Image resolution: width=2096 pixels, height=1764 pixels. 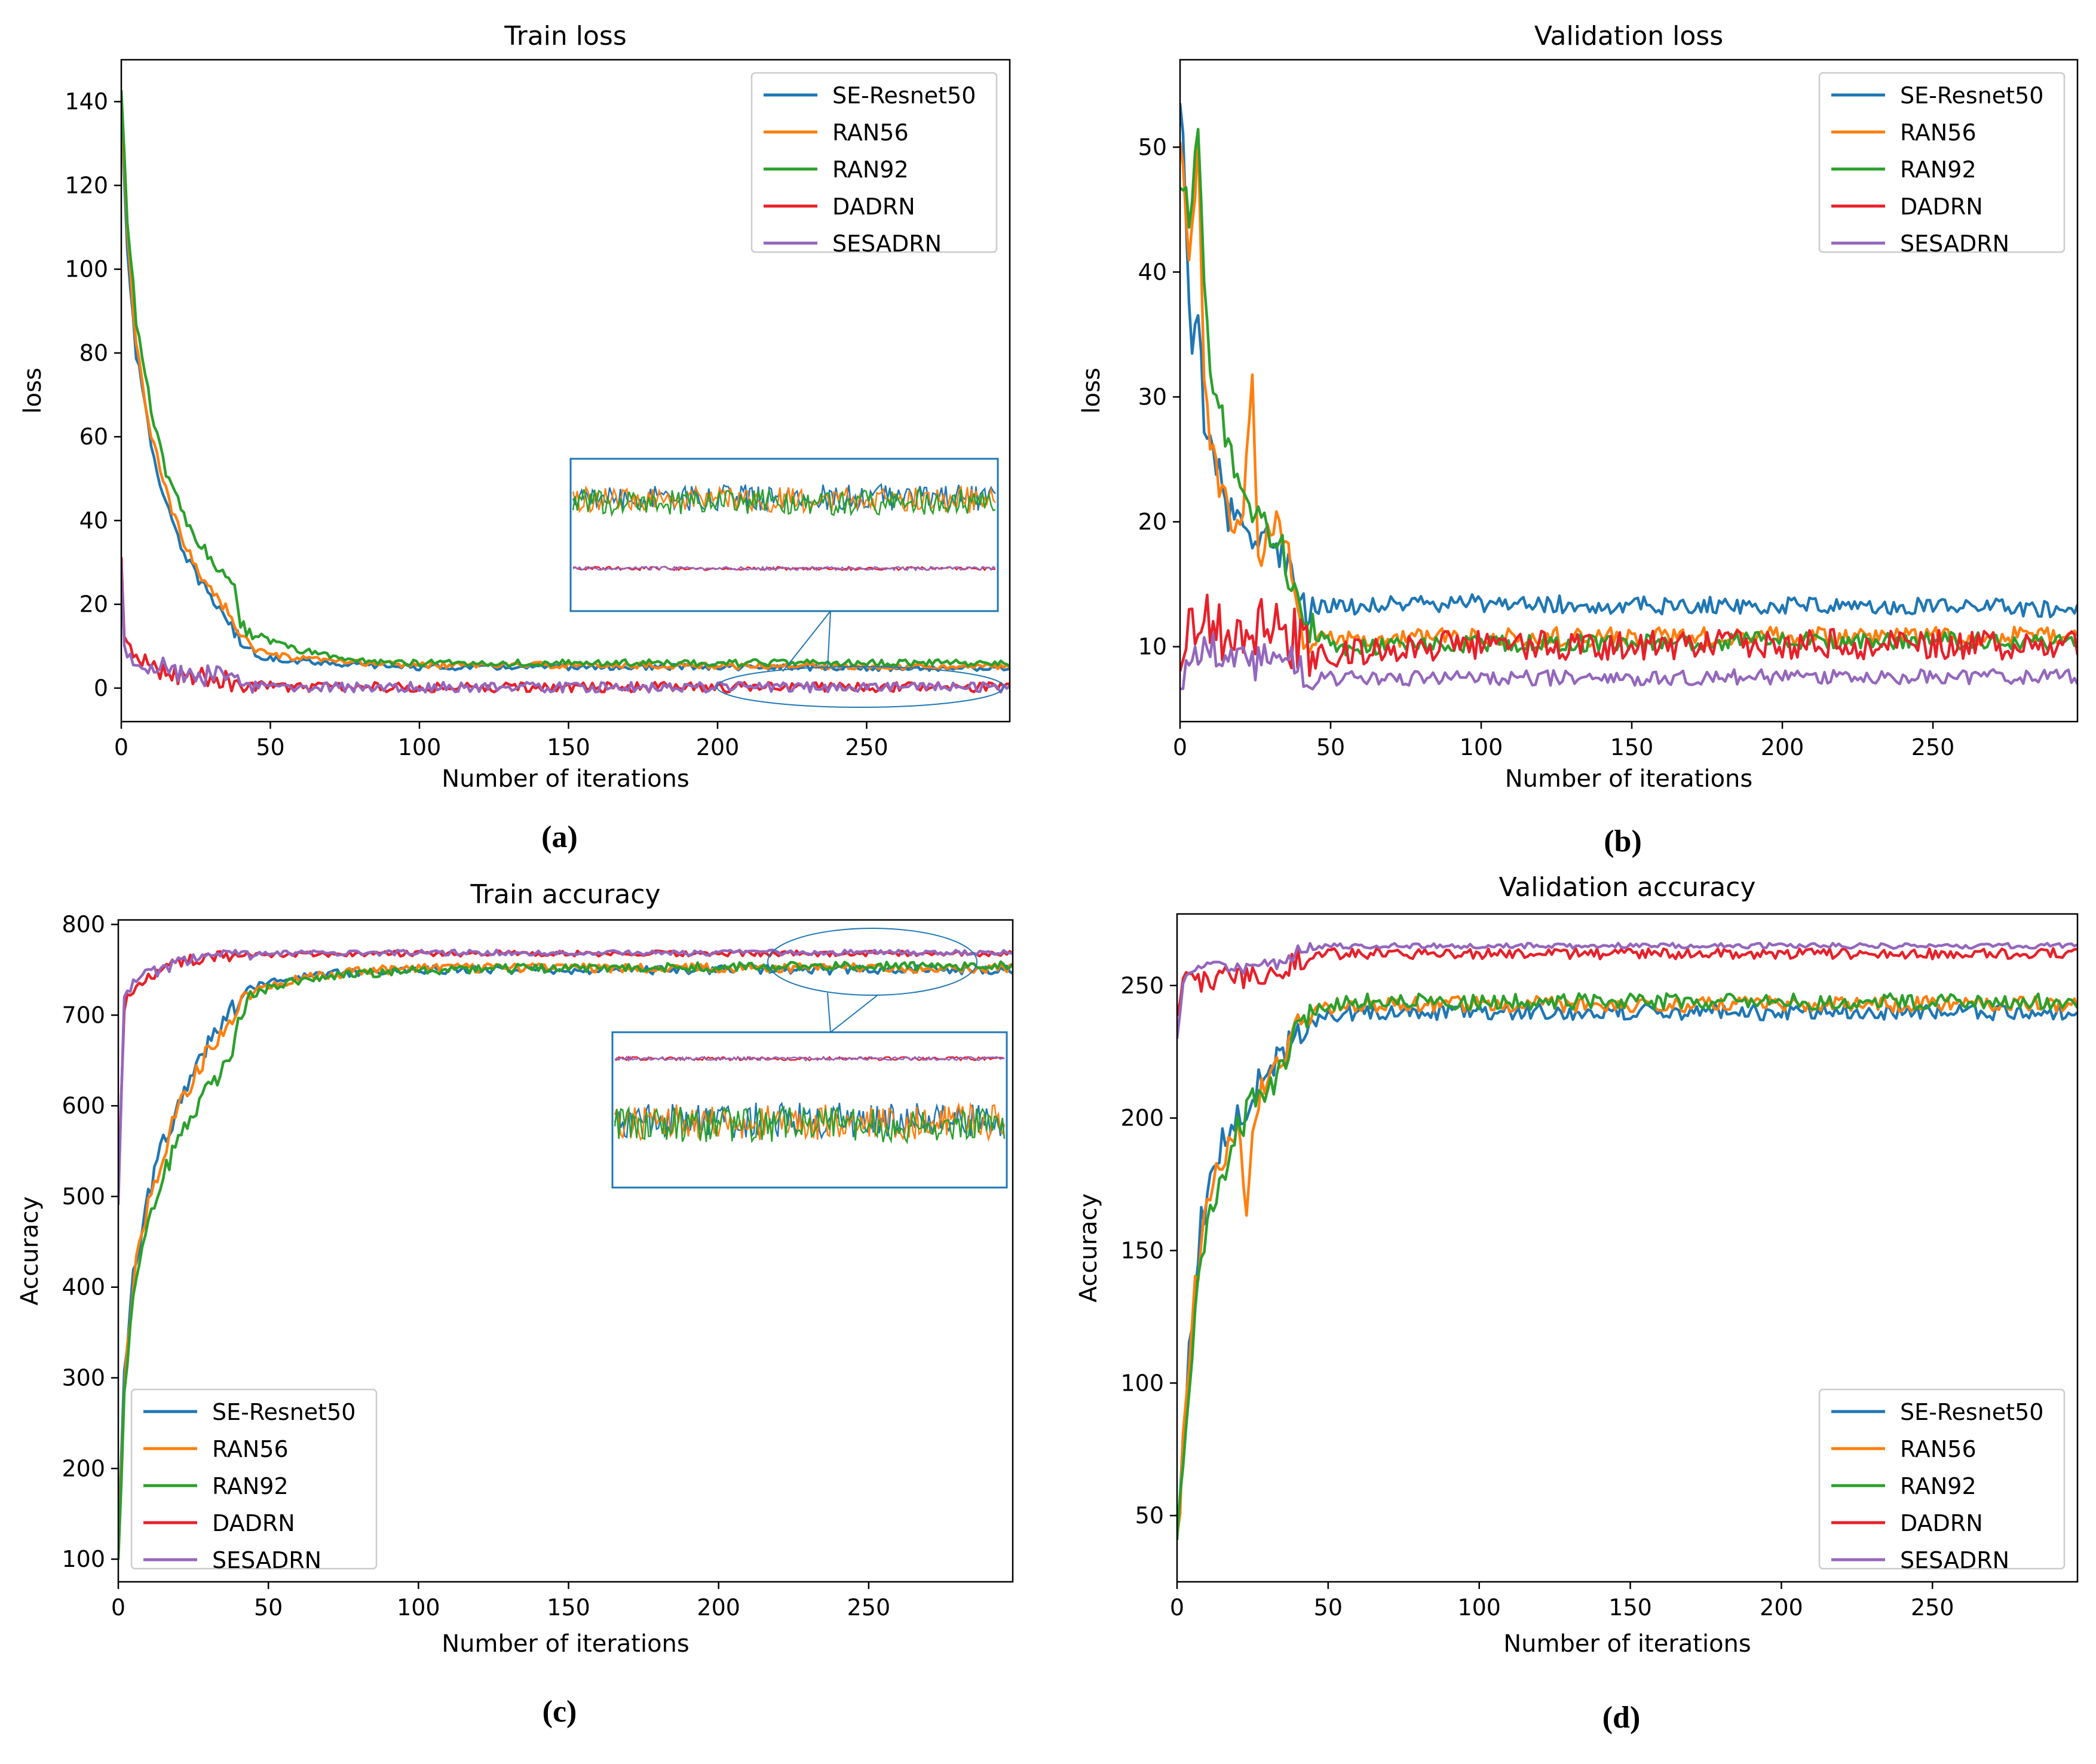 What do you see at coordinates (1629, 661) in the screenshot?
I see `series-line-sesadrn` at bounding box center [1629, 661].